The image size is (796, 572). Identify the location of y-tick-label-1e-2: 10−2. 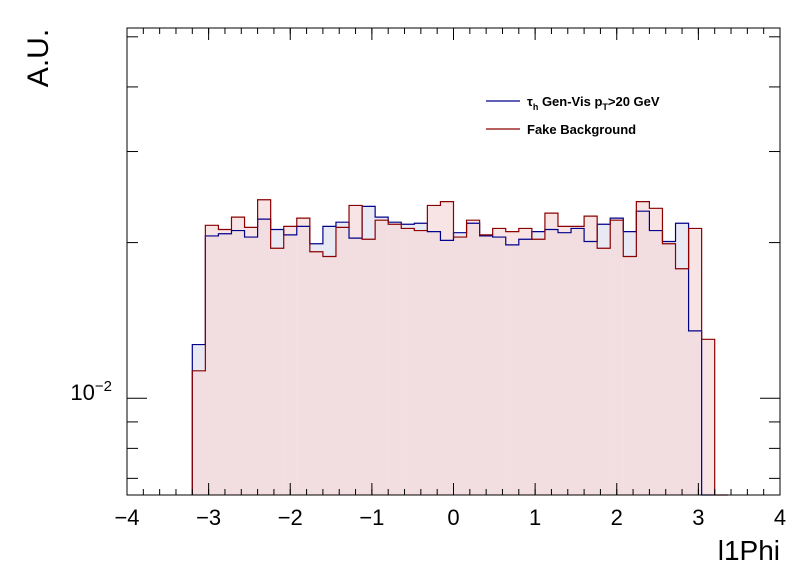
(91, 391).